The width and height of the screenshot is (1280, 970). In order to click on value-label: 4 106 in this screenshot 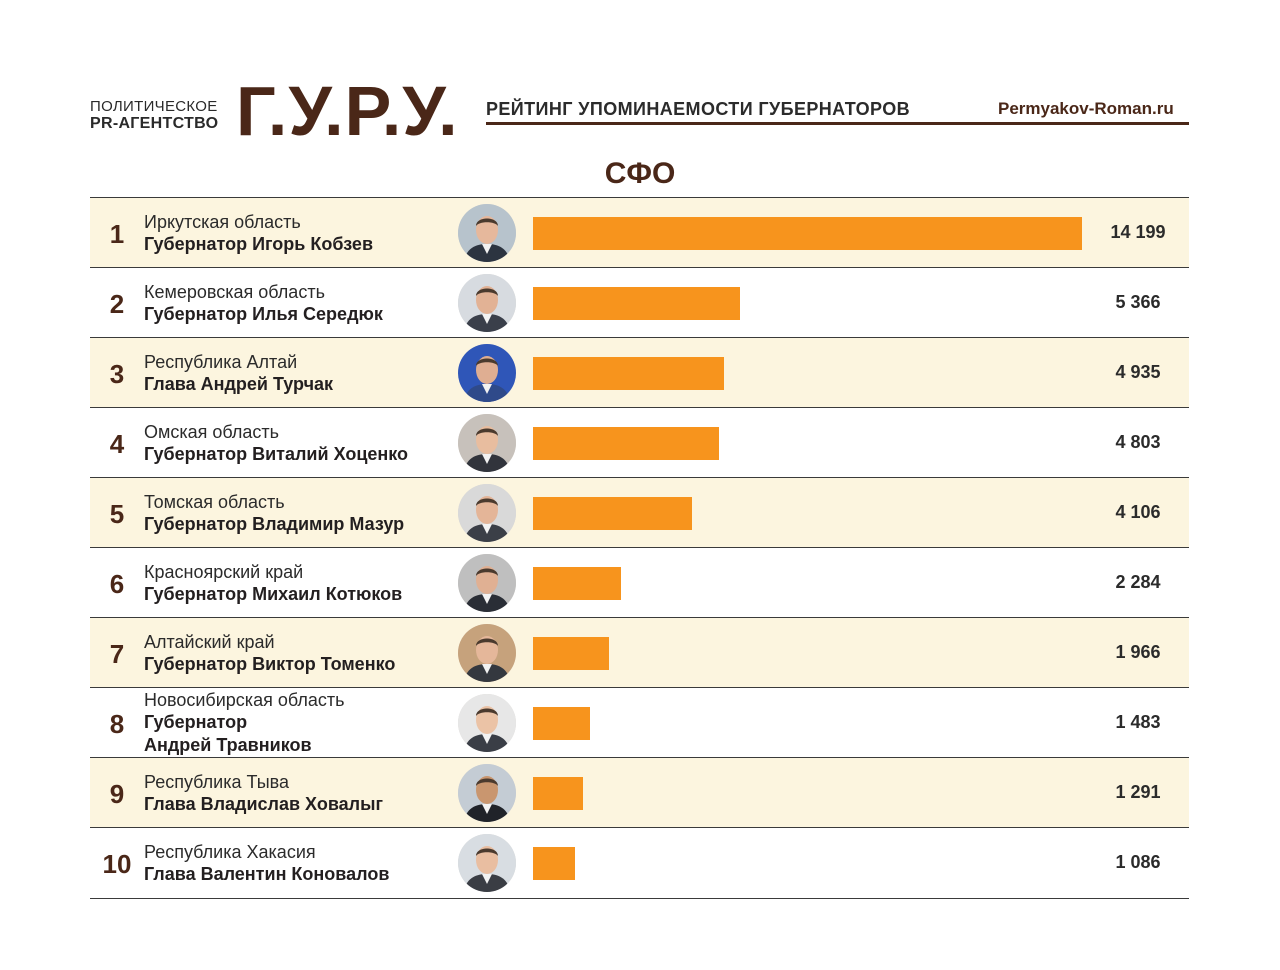, I will do `click(1138, 512)`.